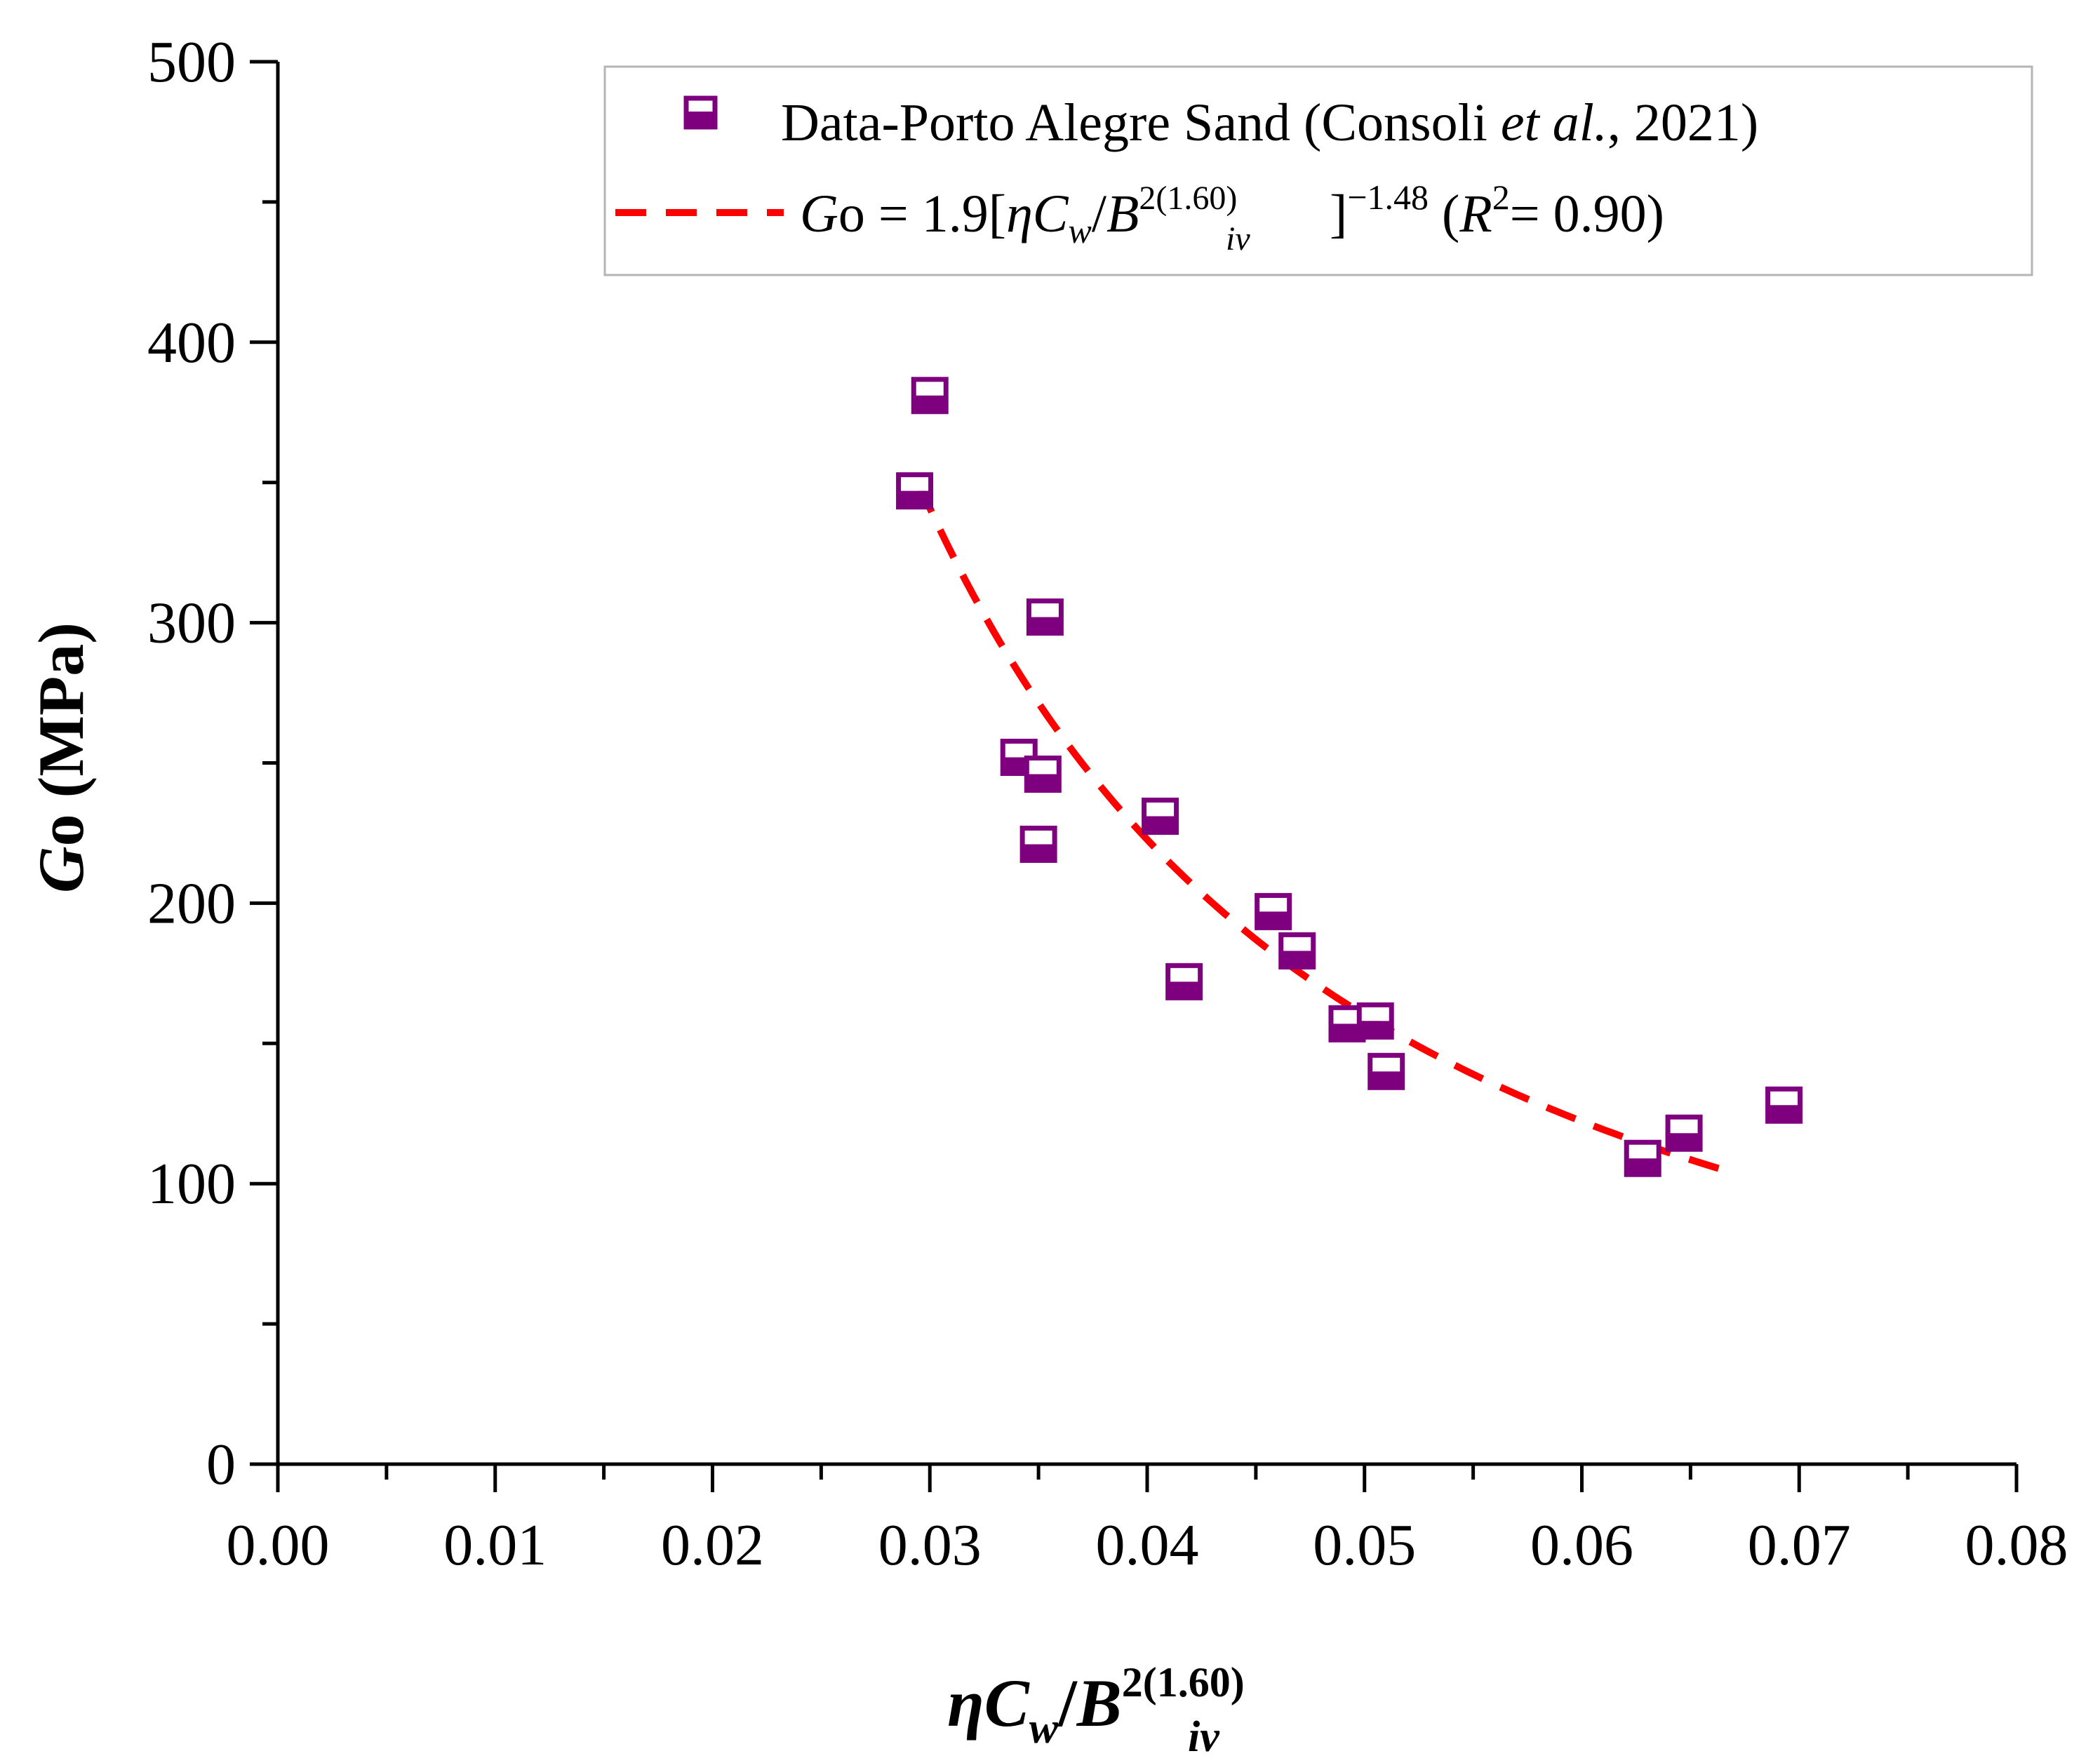  I want to click on y-tick-label: 500, so click(191, 62).